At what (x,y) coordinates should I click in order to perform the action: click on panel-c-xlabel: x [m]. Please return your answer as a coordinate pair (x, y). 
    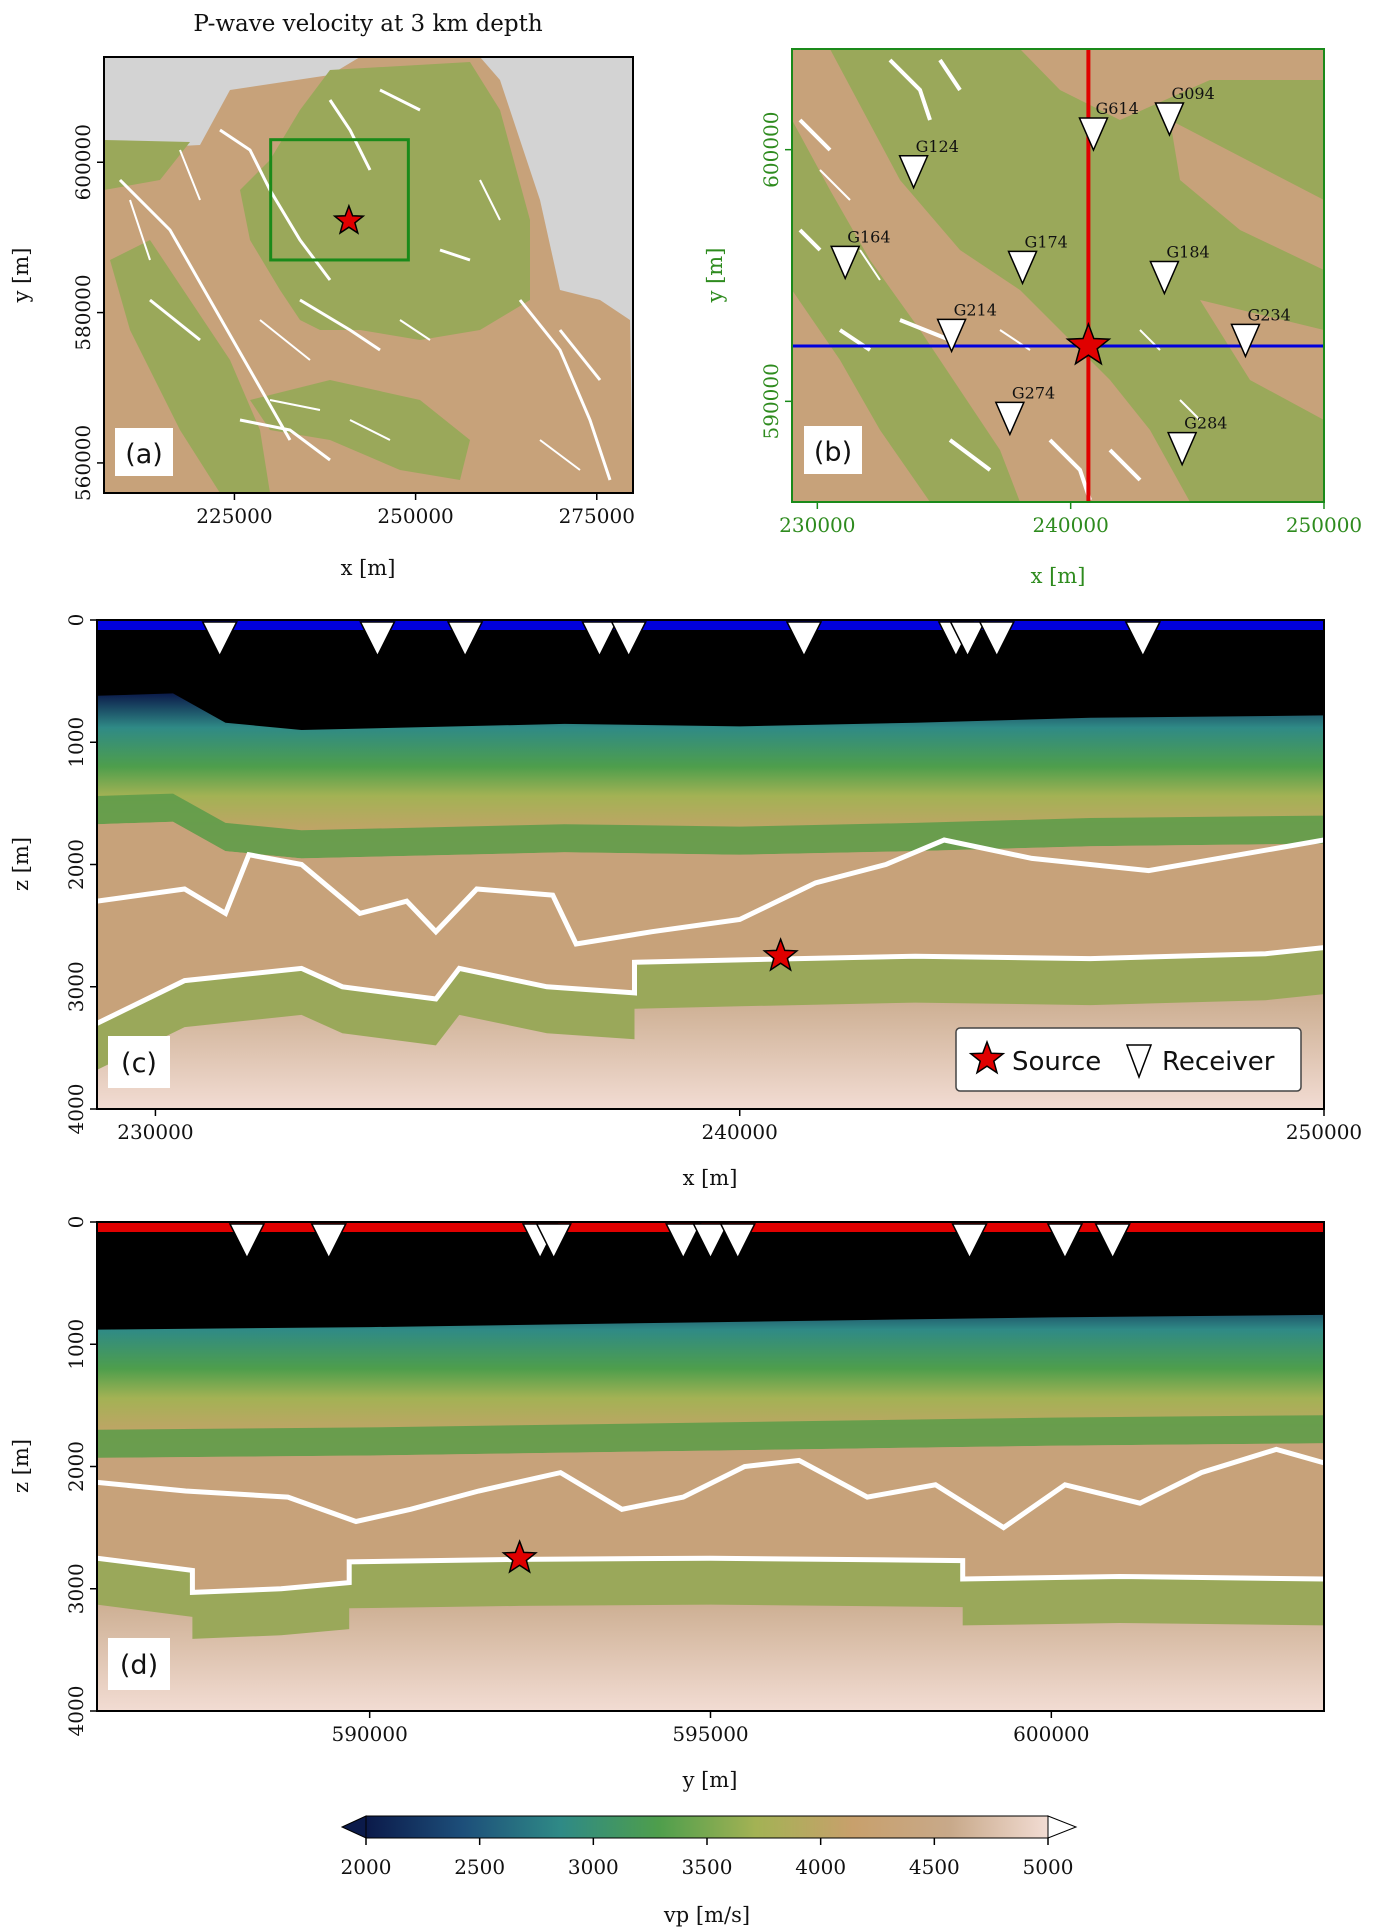
    Looking at the image, I should click on (710, 1178).